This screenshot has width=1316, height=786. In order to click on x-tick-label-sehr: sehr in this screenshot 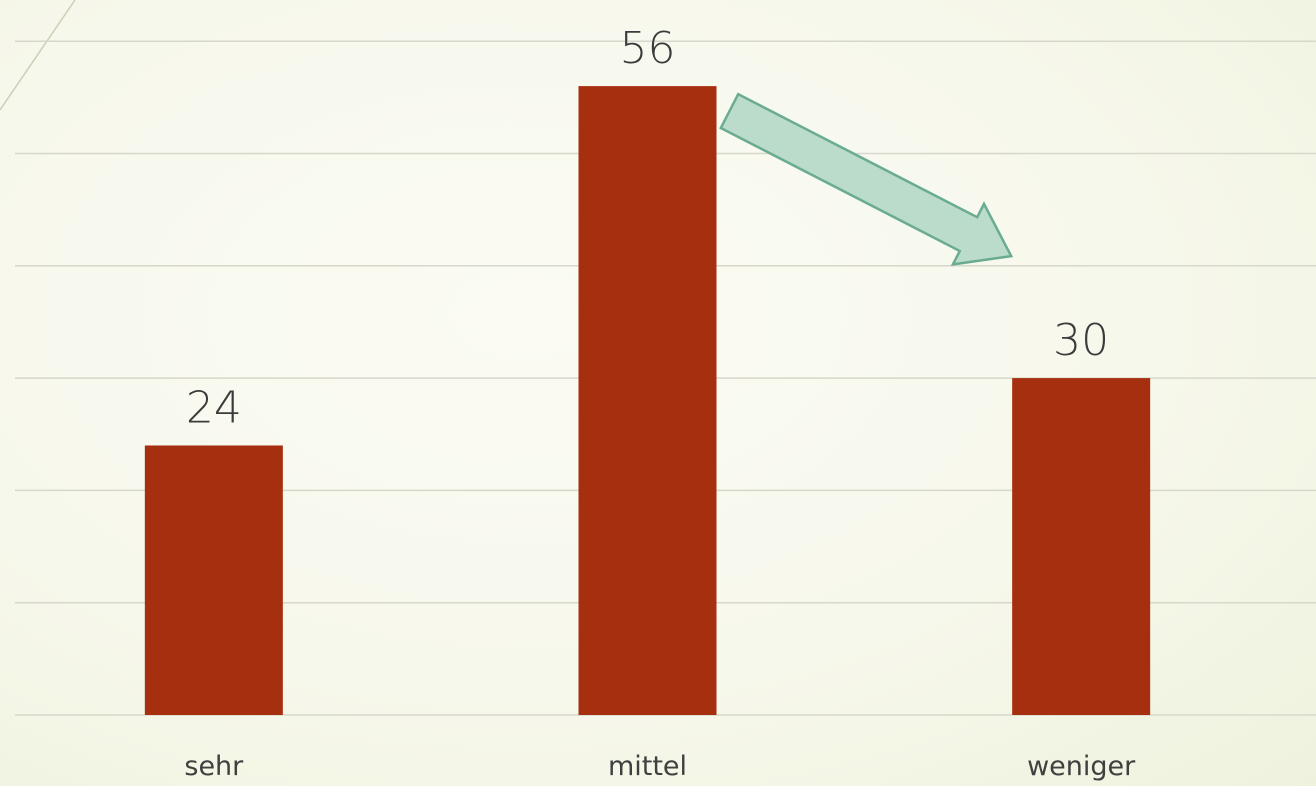, I will do `click(214, 766)`.